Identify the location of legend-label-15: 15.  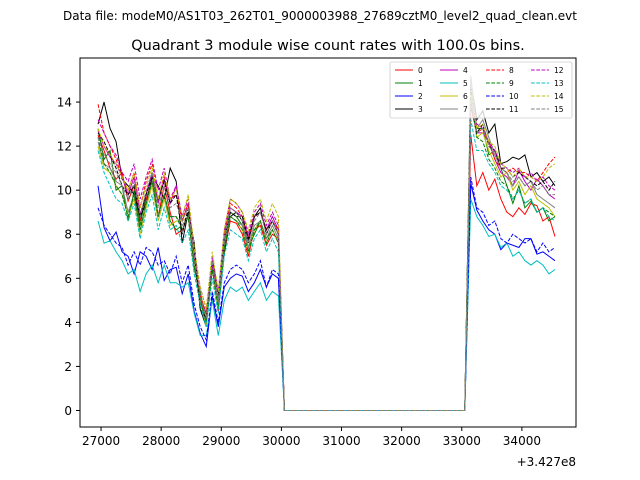
(559, 109).